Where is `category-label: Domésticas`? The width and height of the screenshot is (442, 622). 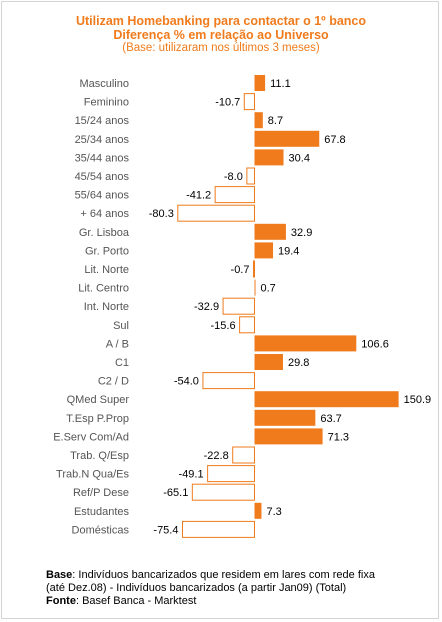
category-label: Domésticas is located at coordinates (101, 530).